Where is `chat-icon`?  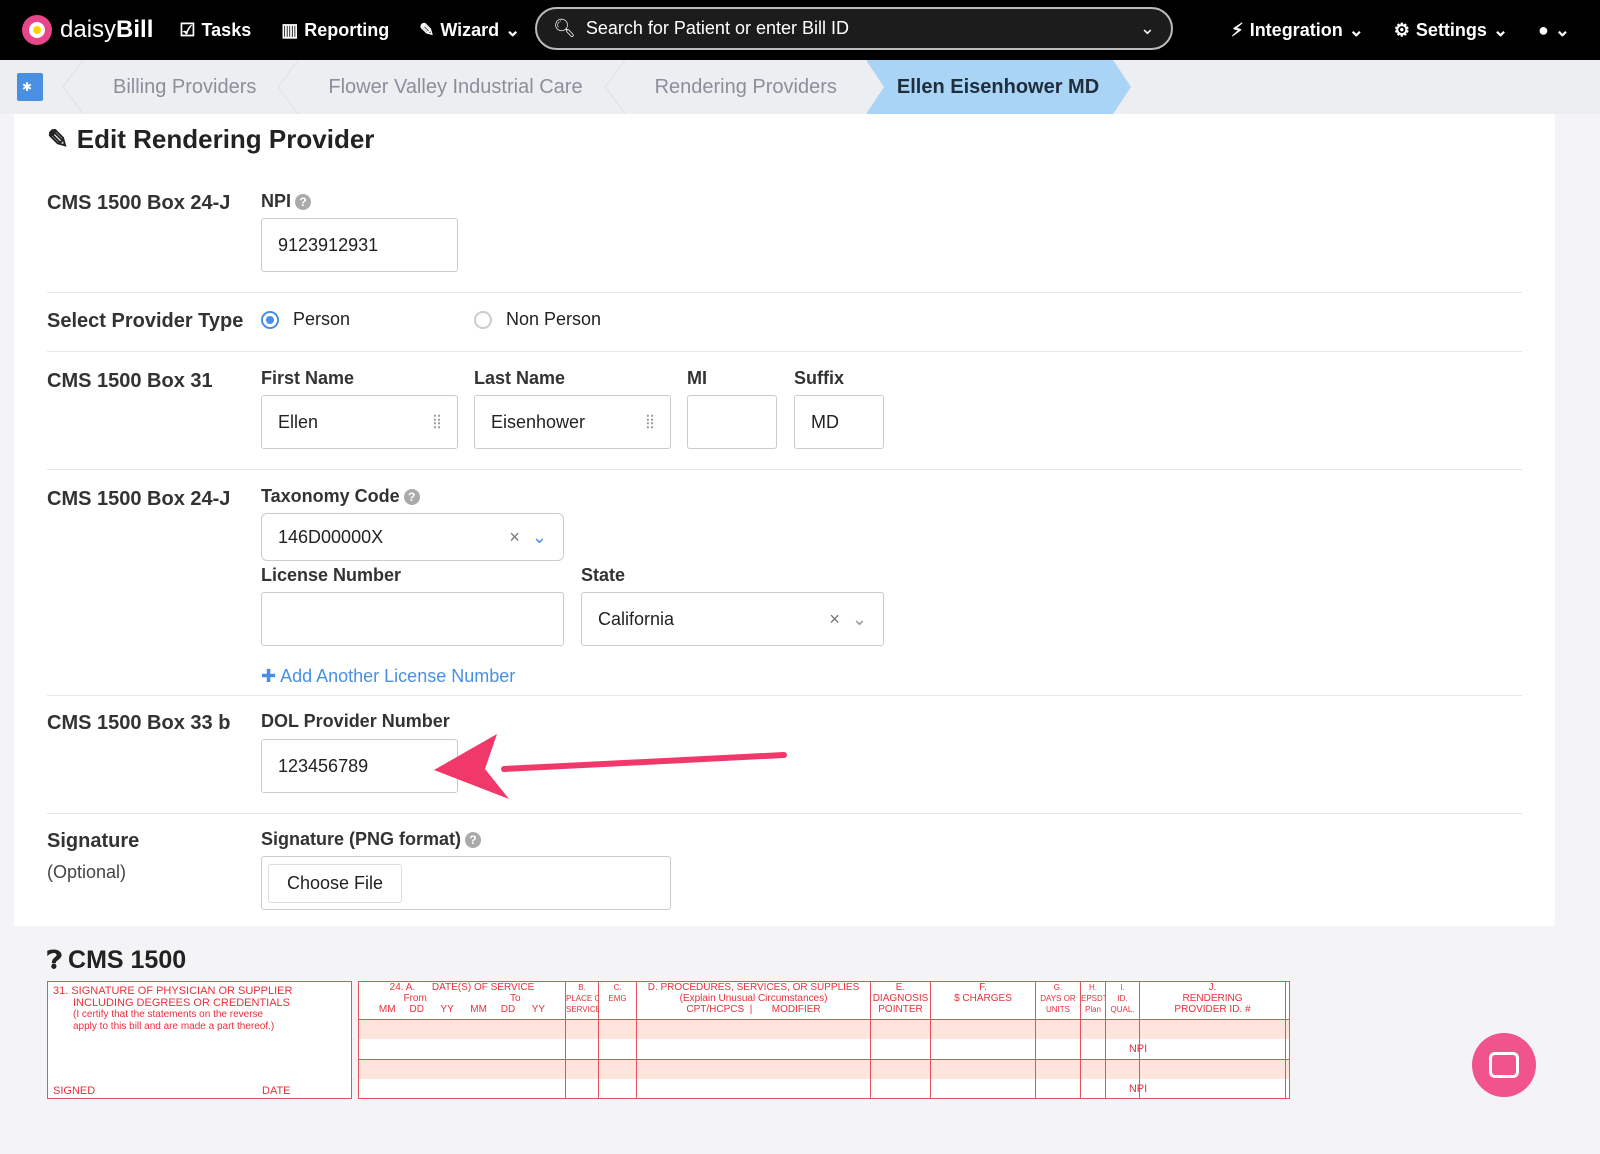
chat-icon is located at coordinates (1504, 1065).